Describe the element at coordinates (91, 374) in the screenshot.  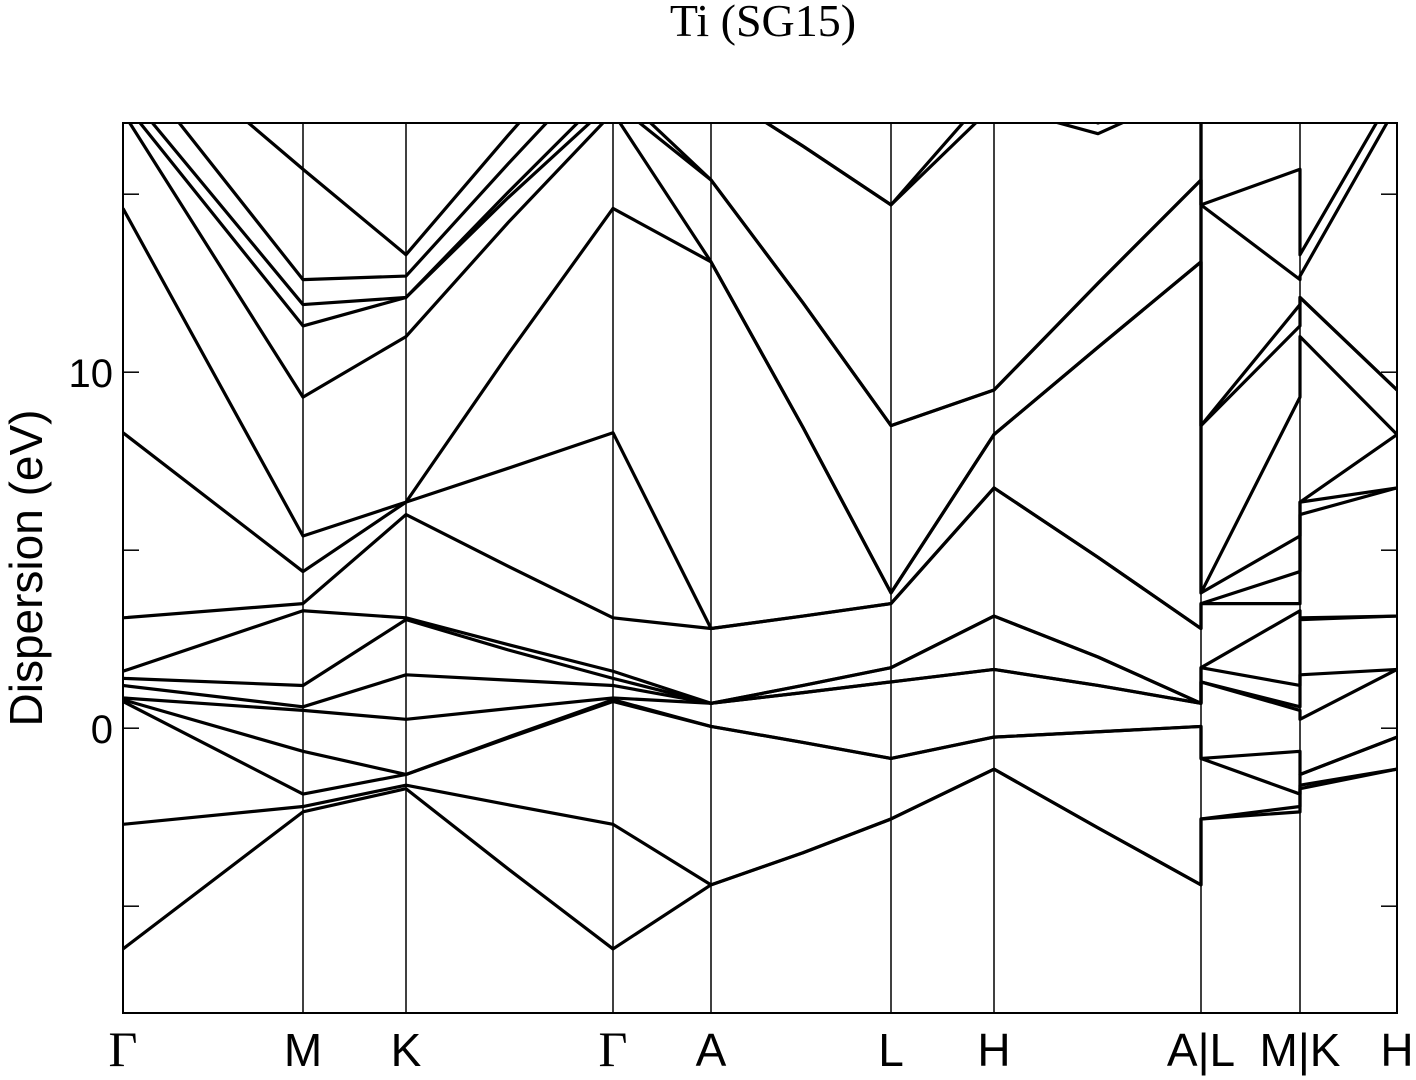
I see `y-tick-label: 10` at that location.